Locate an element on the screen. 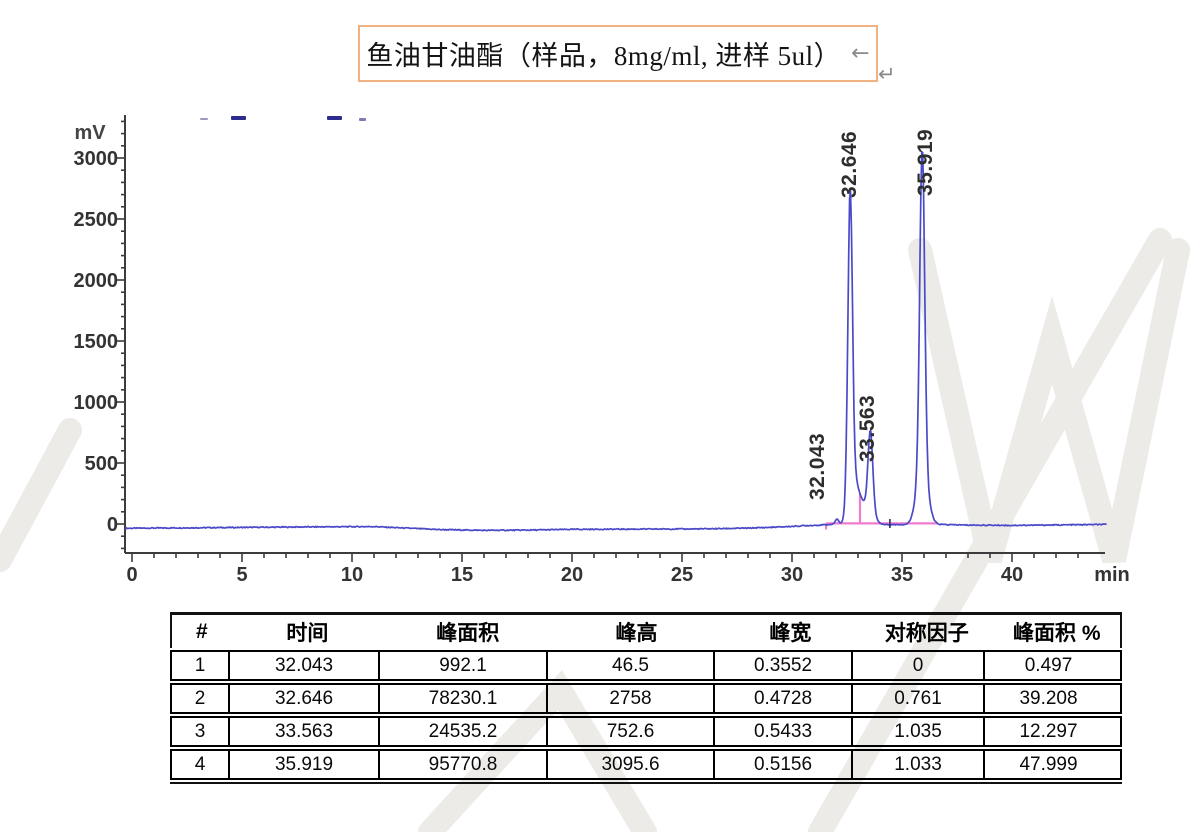 The width and height of the screenshot is (1196, 832). peak-table-cell: 46.5 is located at coordinates (631, 665).